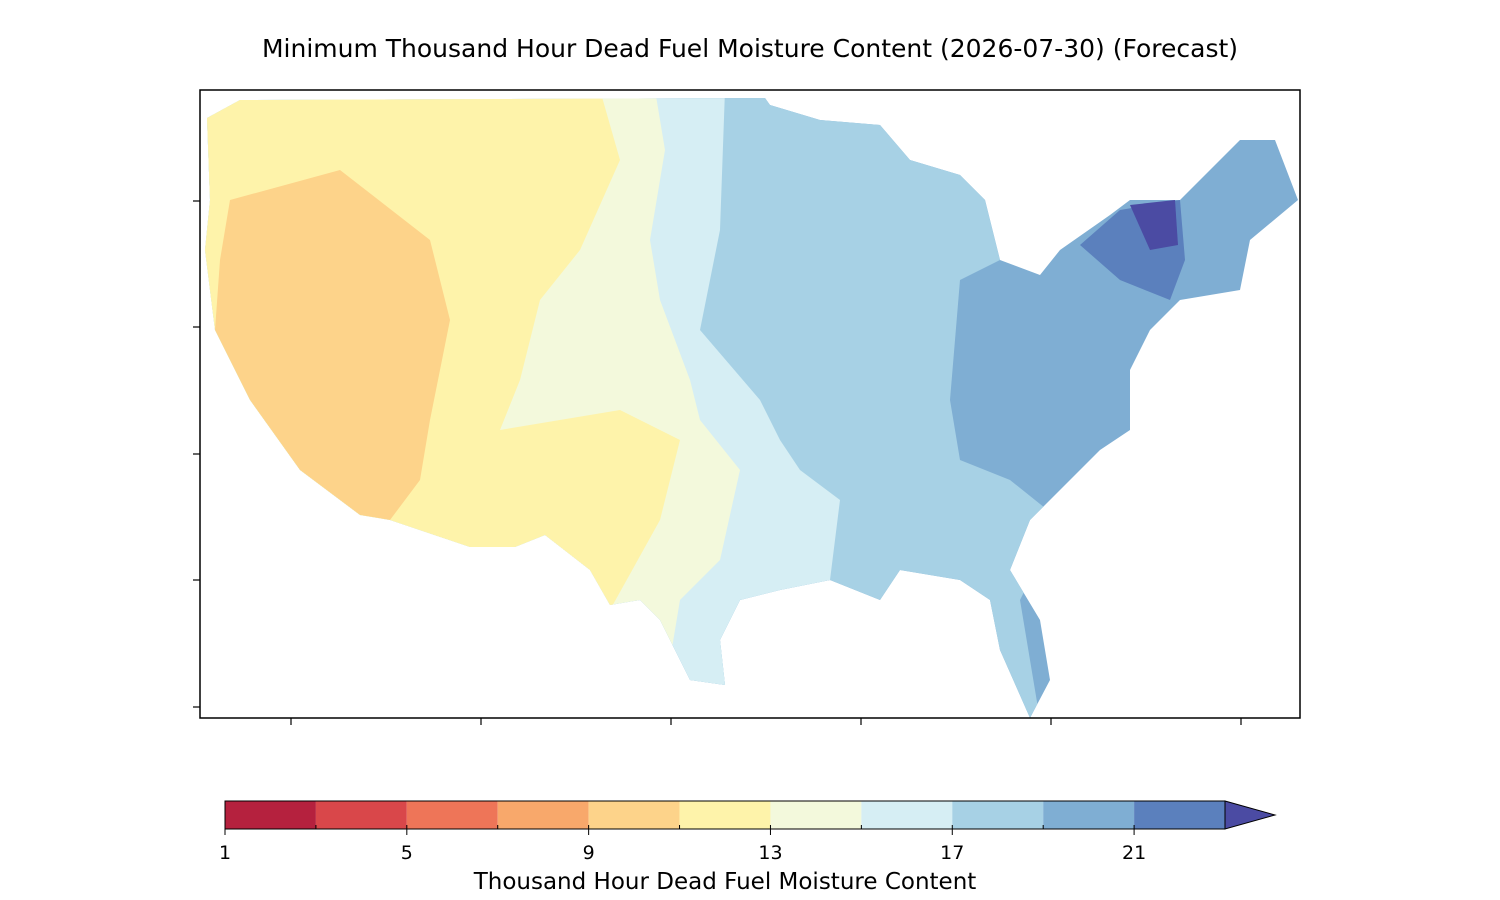 This screenshot has height=900, width=1500. What do you see at coordinates (225, 853) in the screenshot?
I see `colorbar-tick-label: 1` at bounding box center [225, 853].